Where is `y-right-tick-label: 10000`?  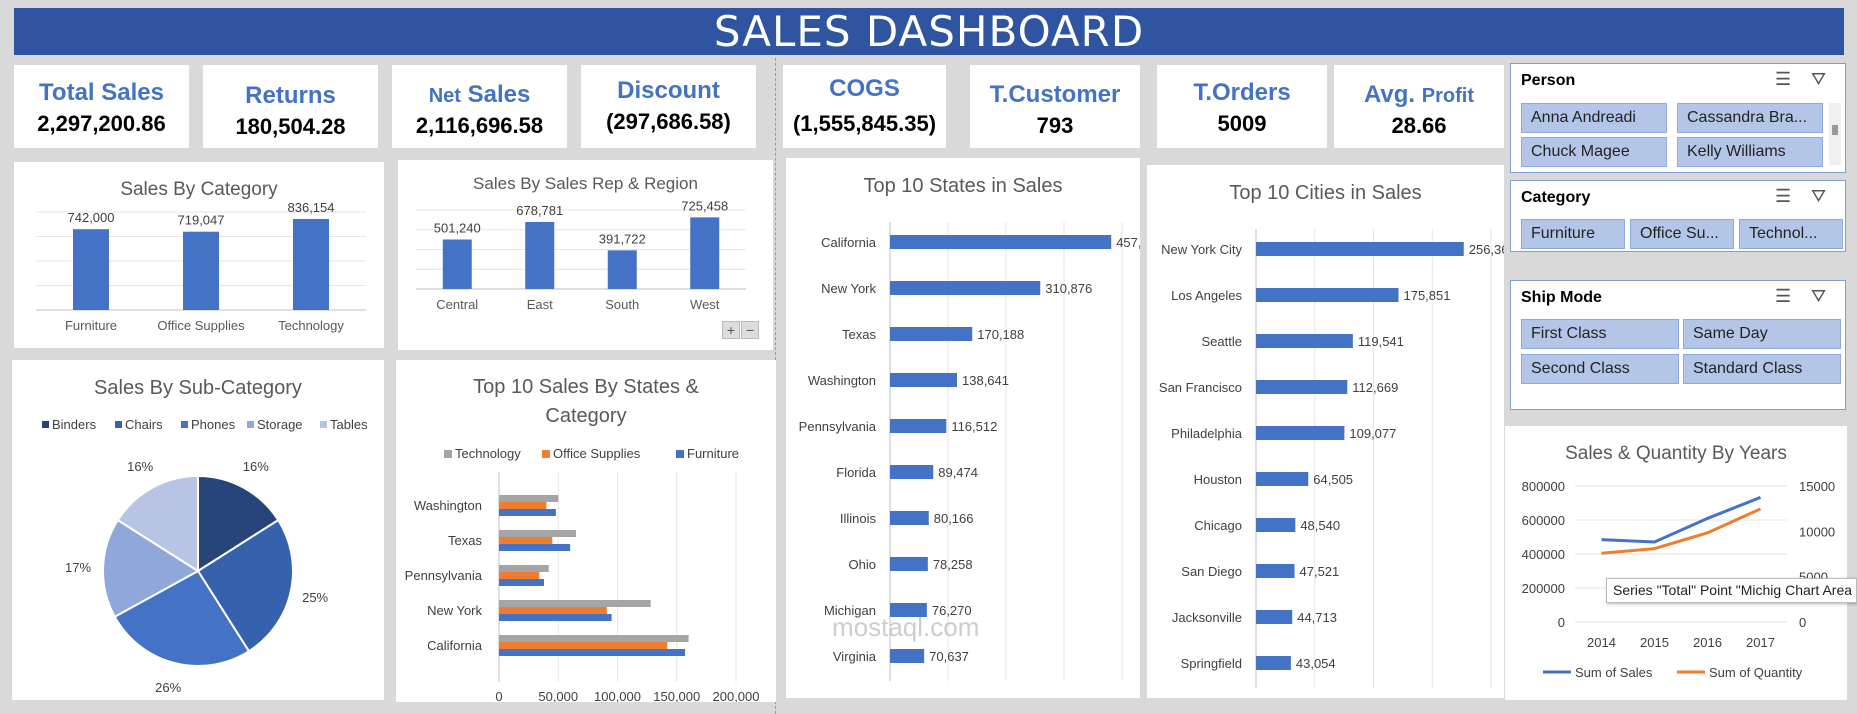 y-right-tick-label: 10000 is located at coordinates (1817, 531).